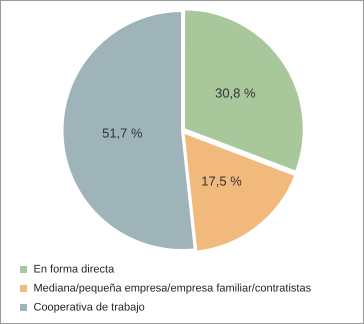 The height and width of the screenshot is (324, 364). Describe the element at coordinates (89, 308) in the screenshot. I see `legend-label: Cooperativa de trabajo` at that location.